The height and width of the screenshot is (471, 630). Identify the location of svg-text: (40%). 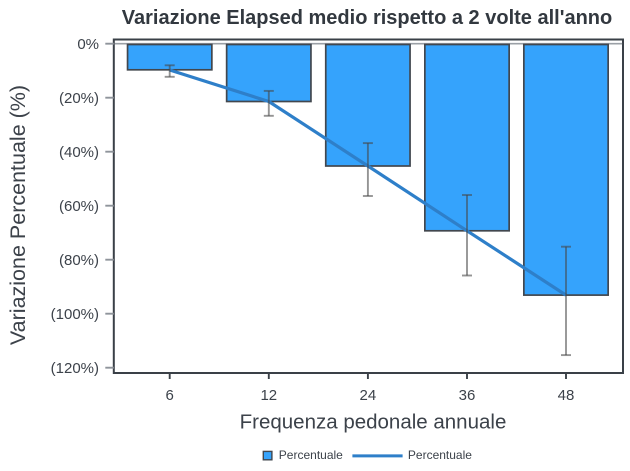
(79, 152).